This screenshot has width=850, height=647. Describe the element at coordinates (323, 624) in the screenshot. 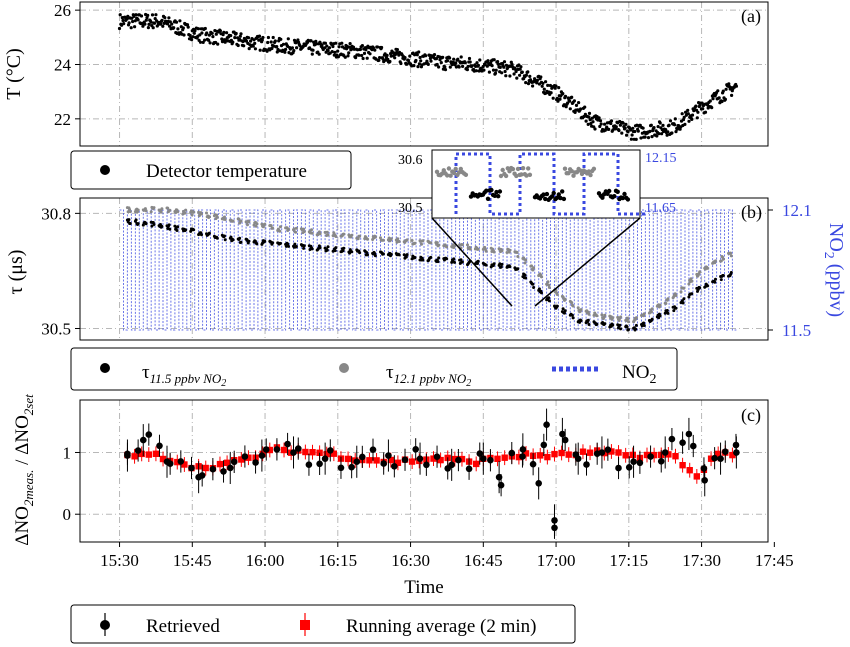

I see `legend-c-box` at that location.